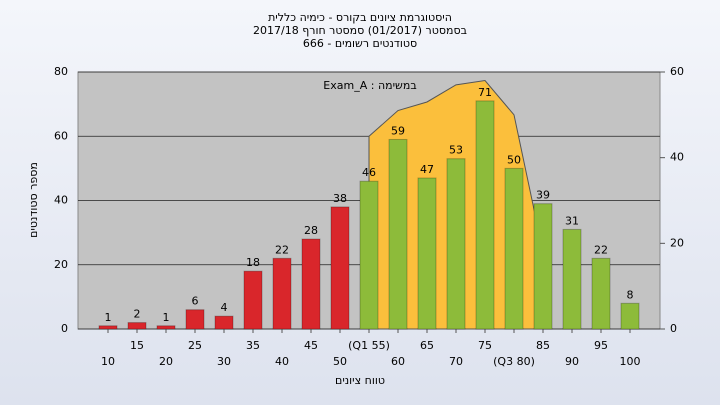  Describe the element at coordinates (61, 200) in the screenshot. I see `y-tick-label: 40` at that location.